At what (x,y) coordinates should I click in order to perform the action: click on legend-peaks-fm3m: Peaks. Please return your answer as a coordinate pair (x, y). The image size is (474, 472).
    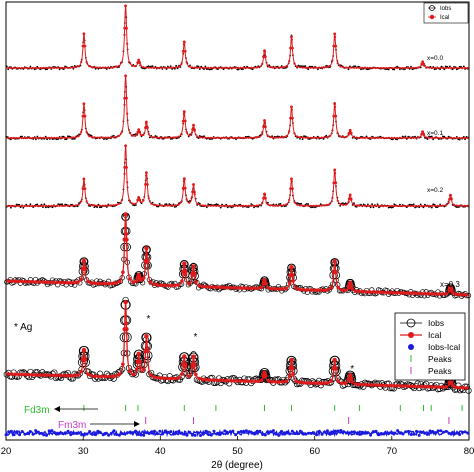
    Looking at the image, I should click on (440, 371).